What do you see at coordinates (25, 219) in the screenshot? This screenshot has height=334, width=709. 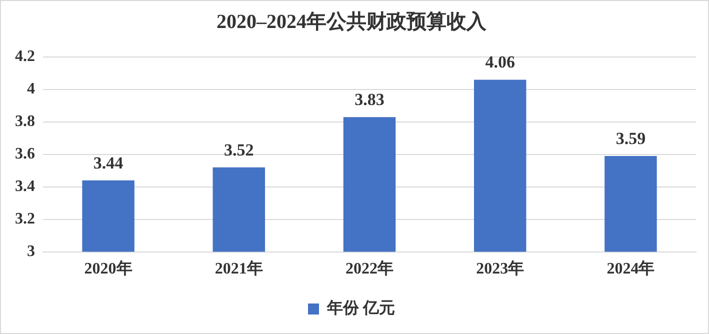 I see `y-tick-label: 3.2` at bounding box center [25, 219].